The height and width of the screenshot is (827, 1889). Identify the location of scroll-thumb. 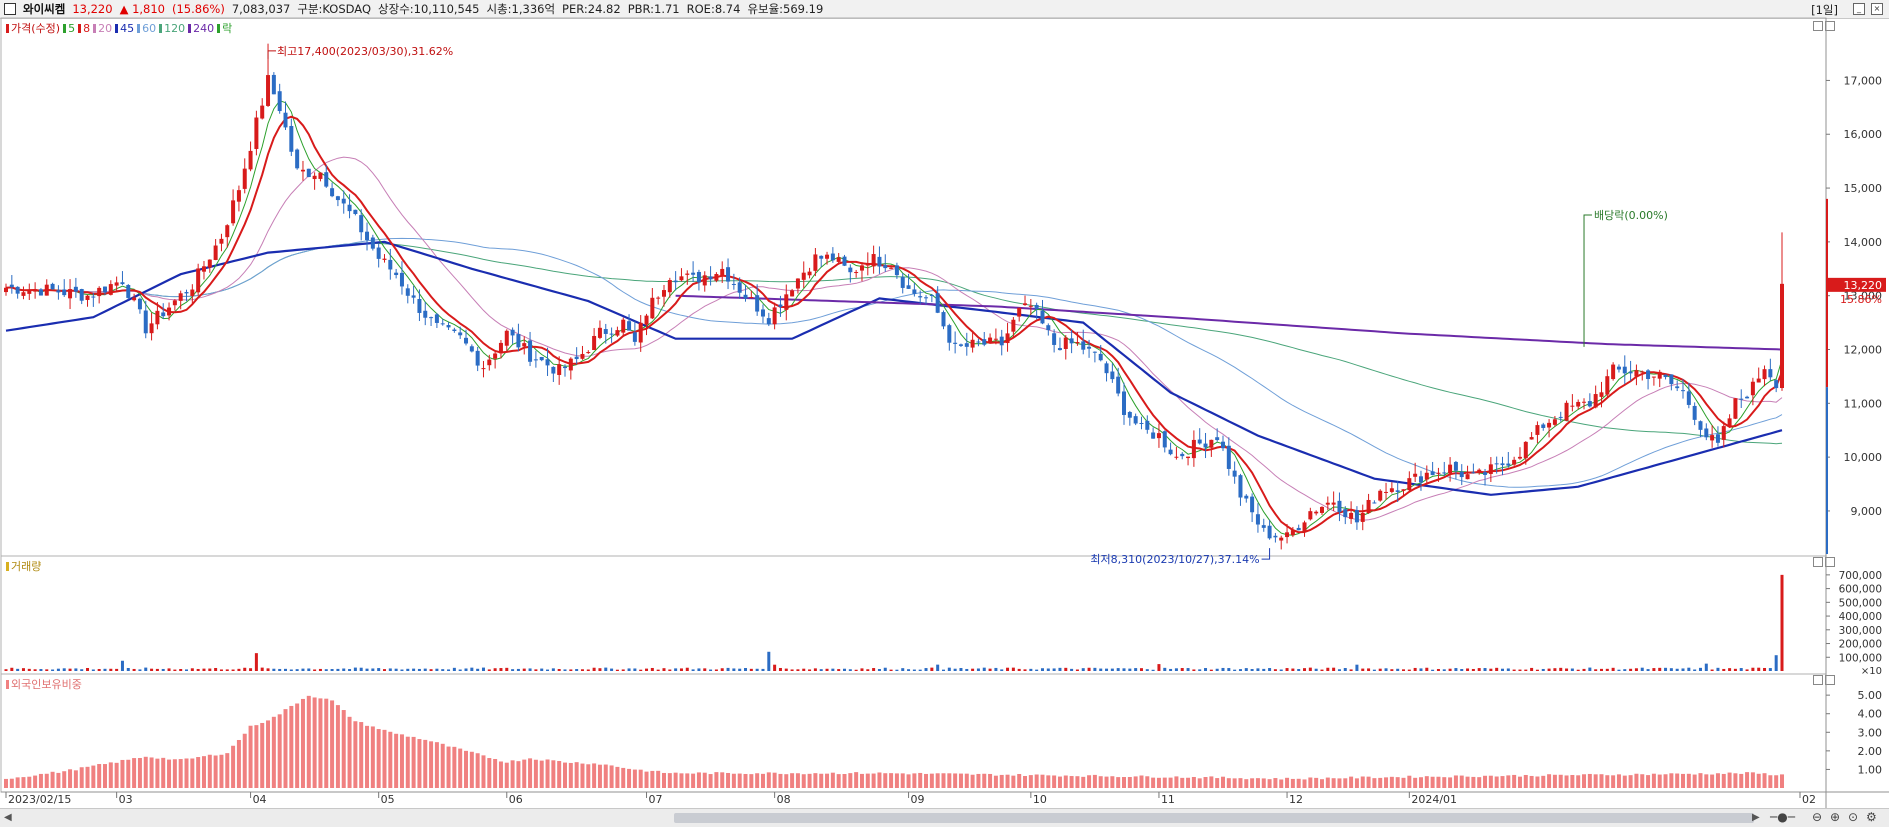
(1214, 818).